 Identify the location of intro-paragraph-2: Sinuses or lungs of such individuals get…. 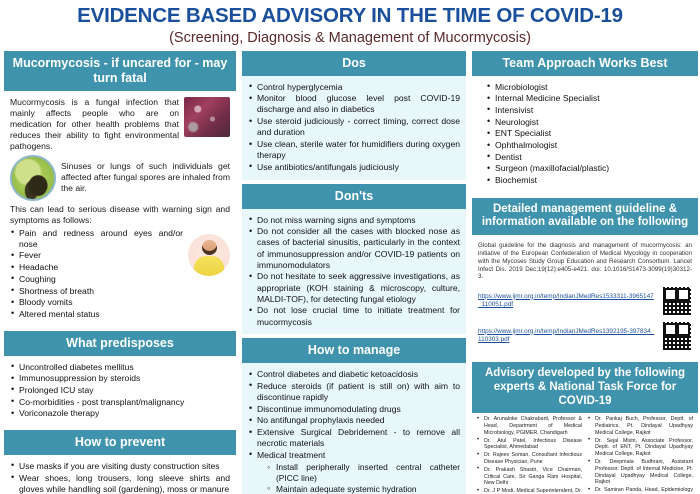
(145, 177).